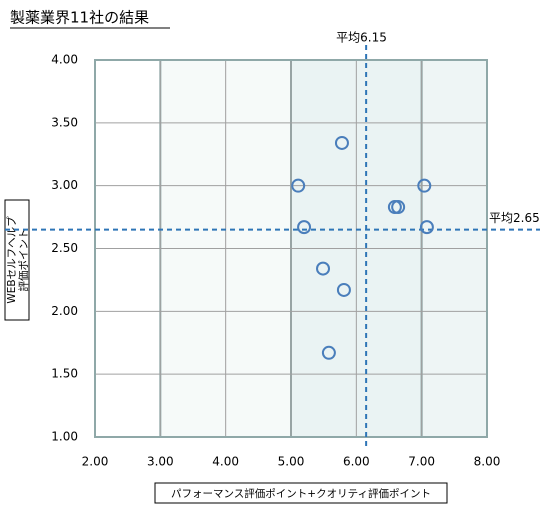  What do you see at coordinates (64, 60) in the screenshot?
I see `y-tick-label: 4.00` at bounding box center [64, 60].